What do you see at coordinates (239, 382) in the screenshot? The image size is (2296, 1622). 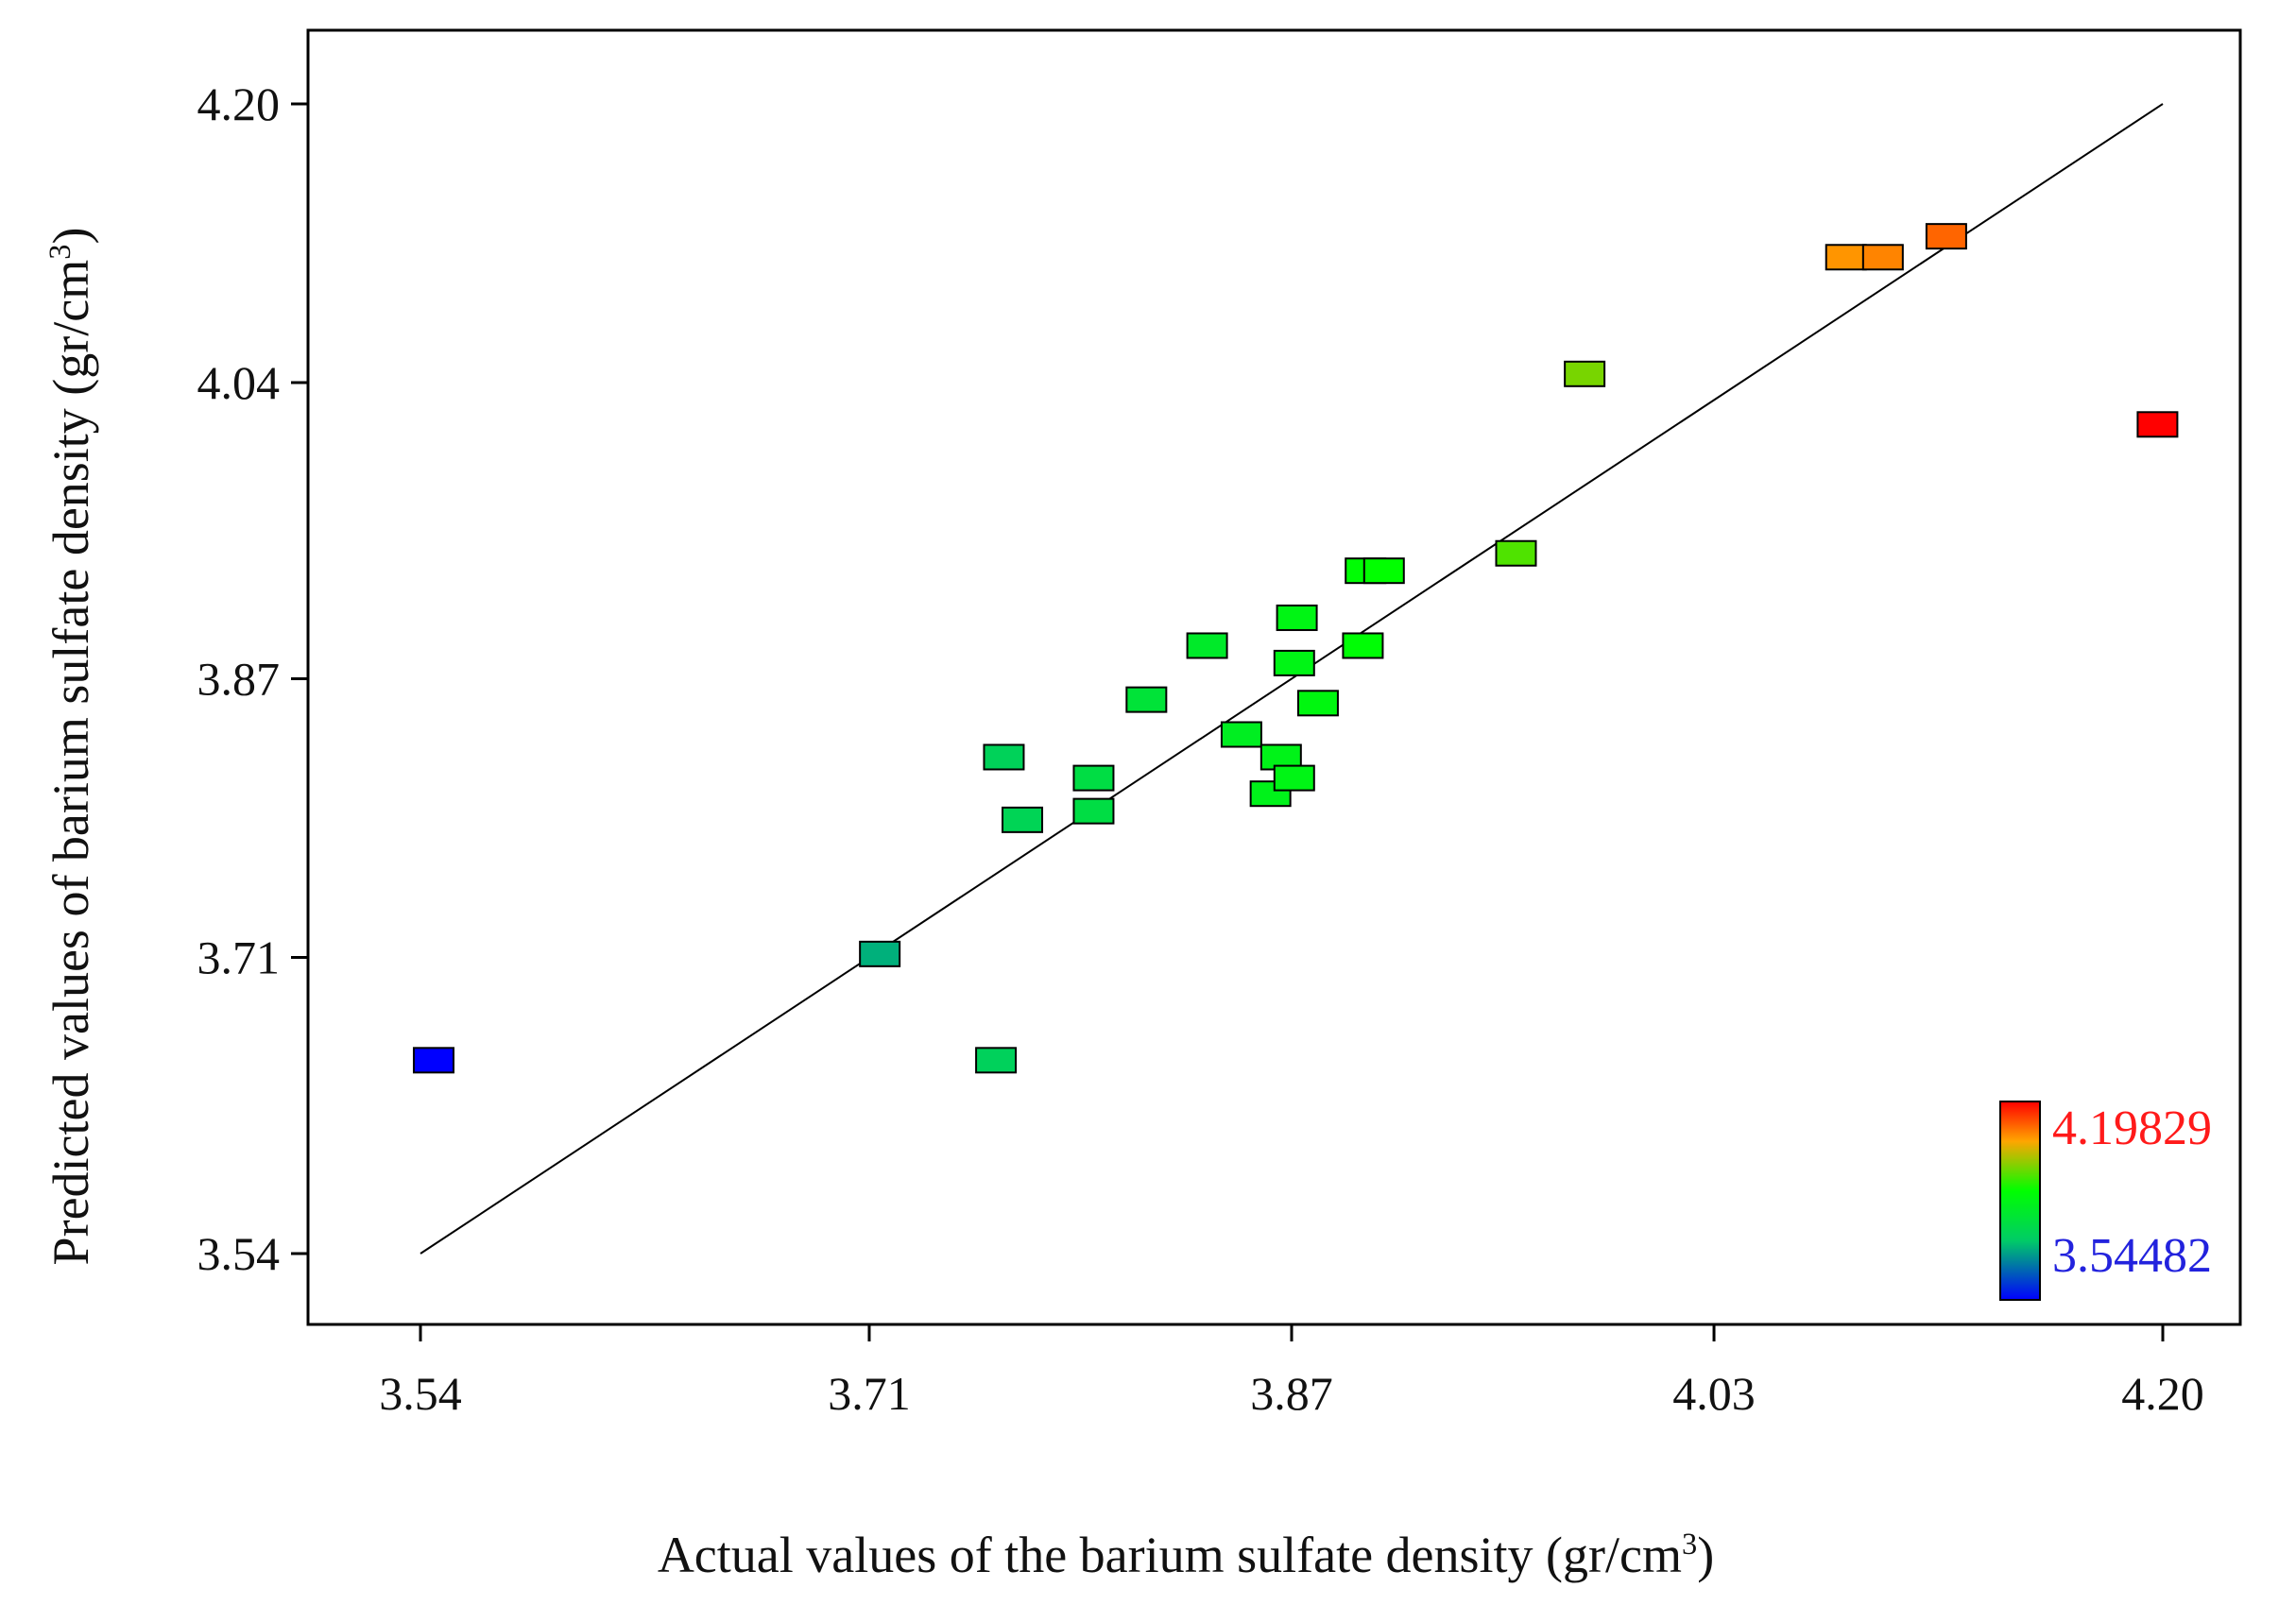 I see `y-tick-label: 4.04` at bounding box center [239, 382].